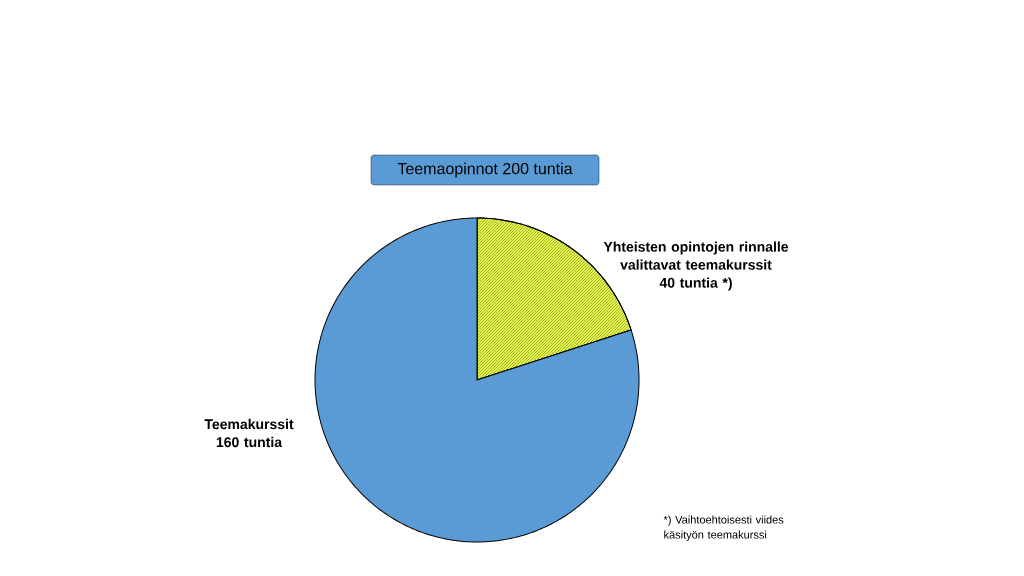 Image resolution: width=1024 pixels, height=576 pixels. Describe the element at coordinates (249, 442) in the screenshot. I see `data-label: 160 tuntia` at that location.